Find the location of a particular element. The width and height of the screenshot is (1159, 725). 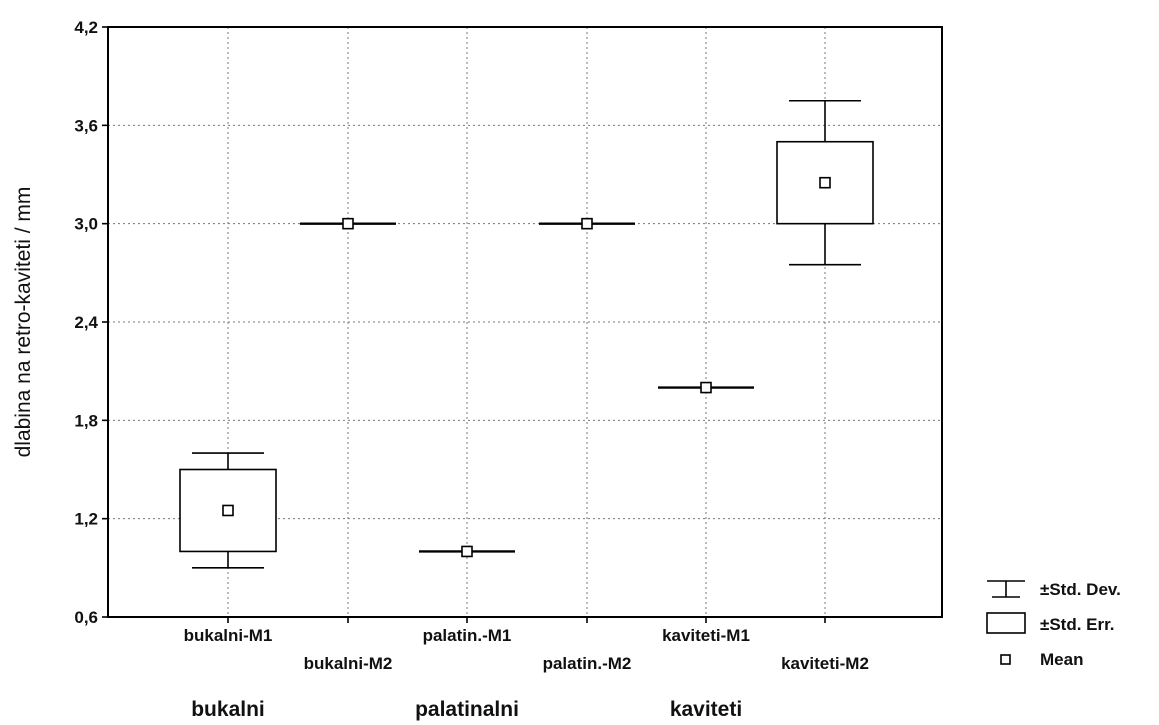

box-palatin.-M1 is located at coordinates (467, 551).